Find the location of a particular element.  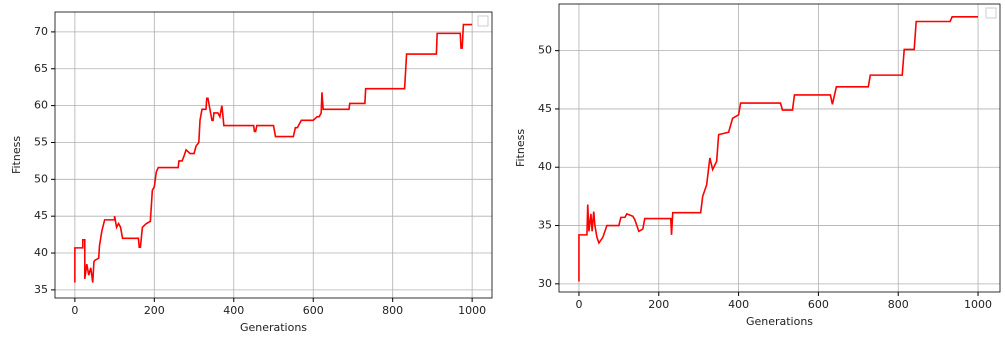

y-tick-label: 60 is located at coordinates (41, 105).